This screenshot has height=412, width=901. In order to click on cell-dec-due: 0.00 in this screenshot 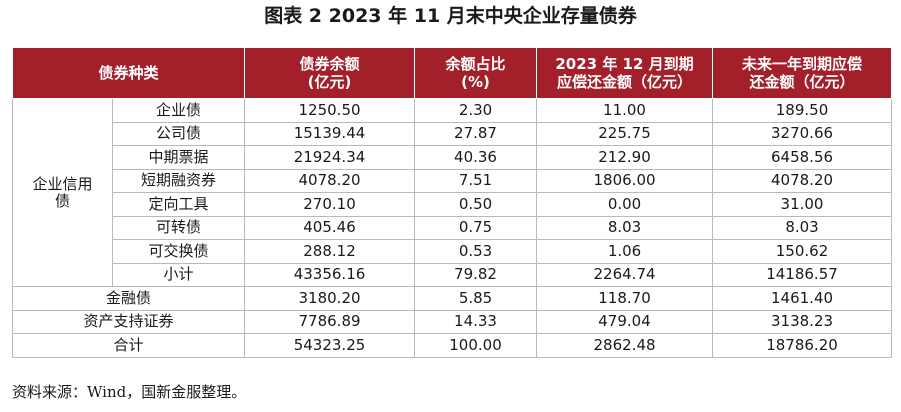, I will do `click(625, 204)`.